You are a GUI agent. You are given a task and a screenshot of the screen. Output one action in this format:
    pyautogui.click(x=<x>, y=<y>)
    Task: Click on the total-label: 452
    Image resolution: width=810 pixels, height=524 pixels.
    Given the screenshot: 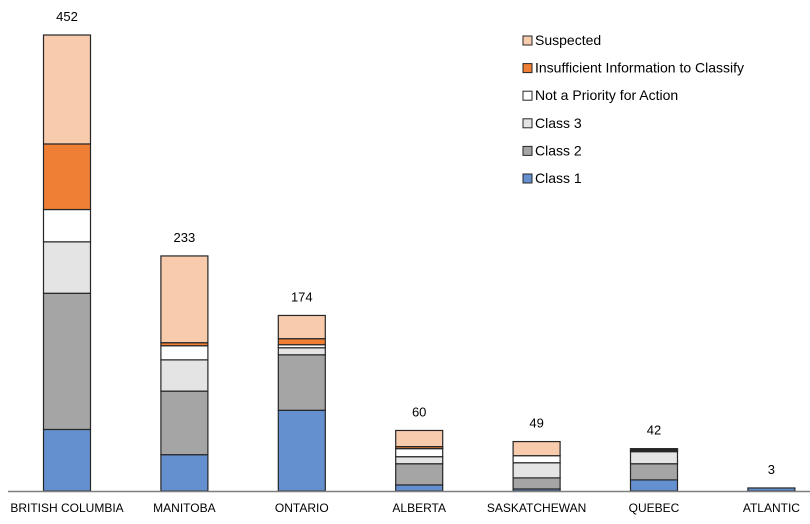 What is the action you would take?
    pyautogui.click(x=67, y=16)
    